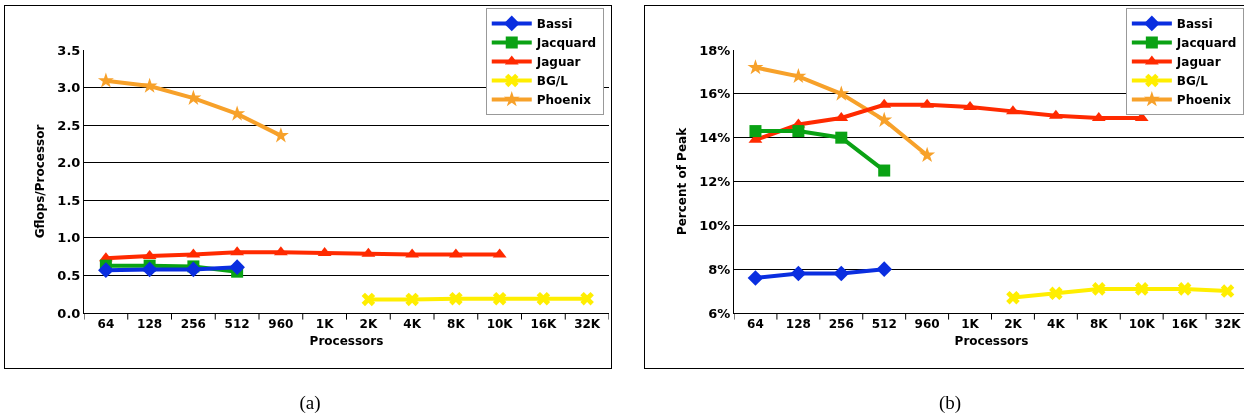  Describe the element at coordinates (69, 88) in the screenshot. I see `y-tick-label: 3.0` at that location.